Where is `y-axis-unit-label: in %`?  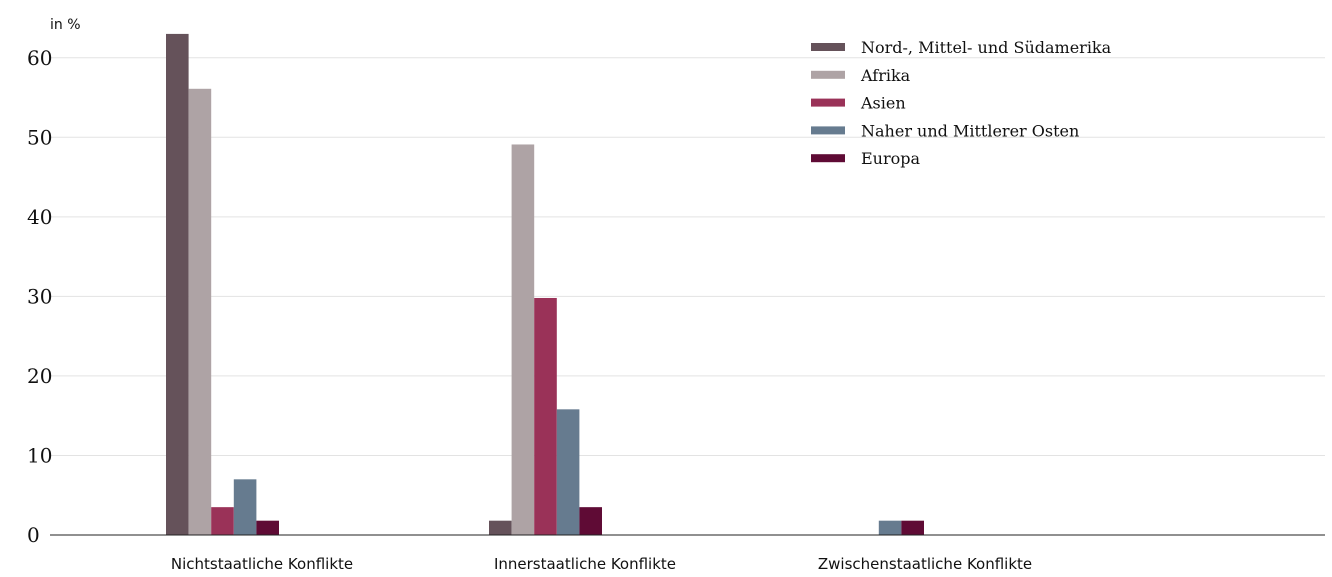
y-axis-unit-label: in % is located at coordinates (65, 25).